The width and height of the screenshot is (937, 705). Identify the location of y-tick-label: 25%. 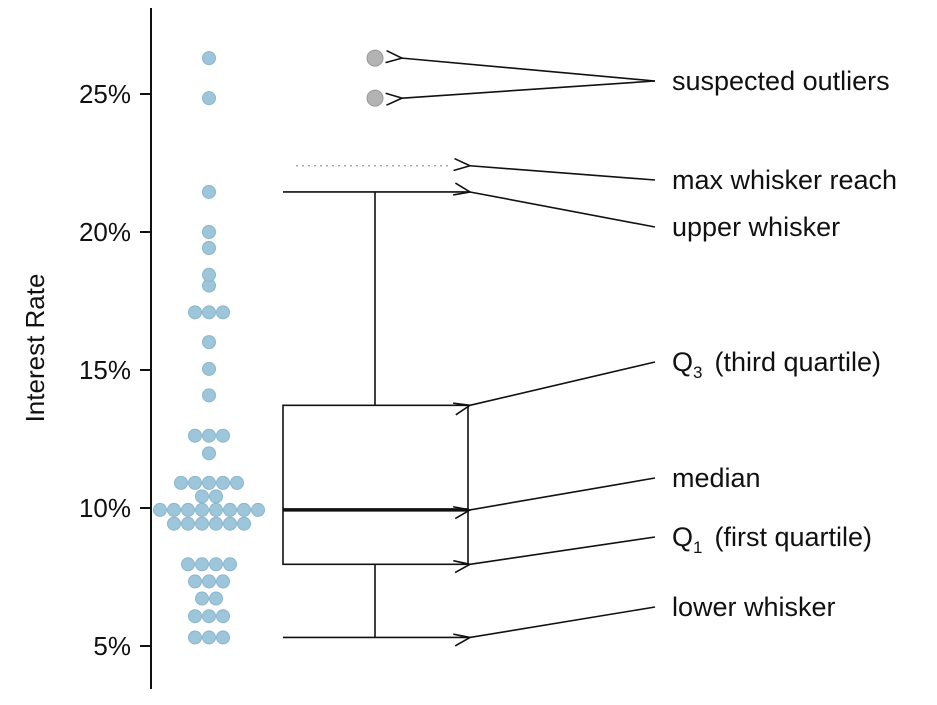
(105, 94).